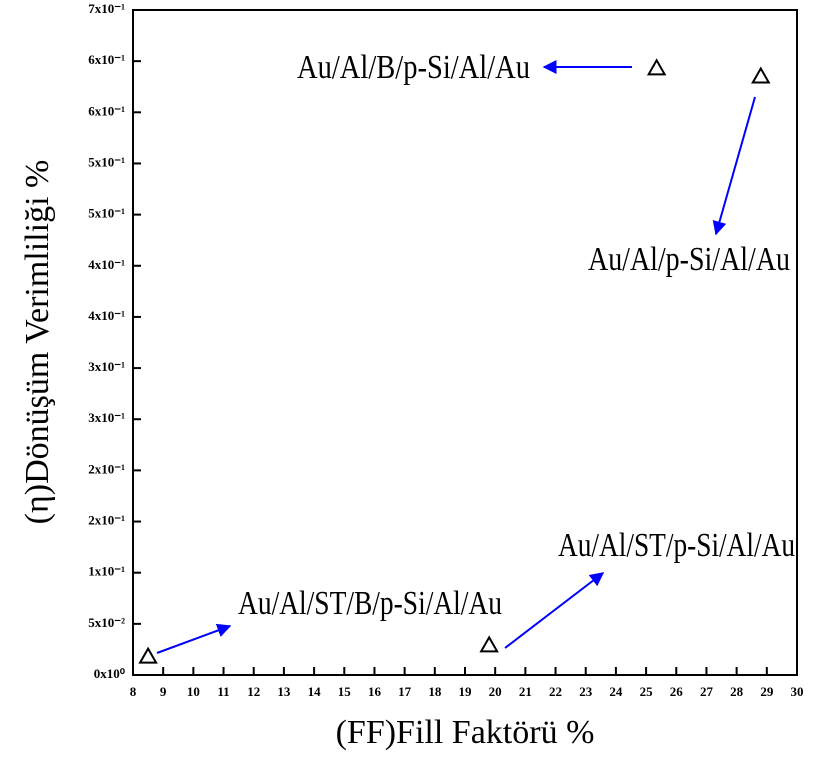 The height and width of the screenshot is (758, 814). I want to click on x-tick-label: 9, so click(163, 691).